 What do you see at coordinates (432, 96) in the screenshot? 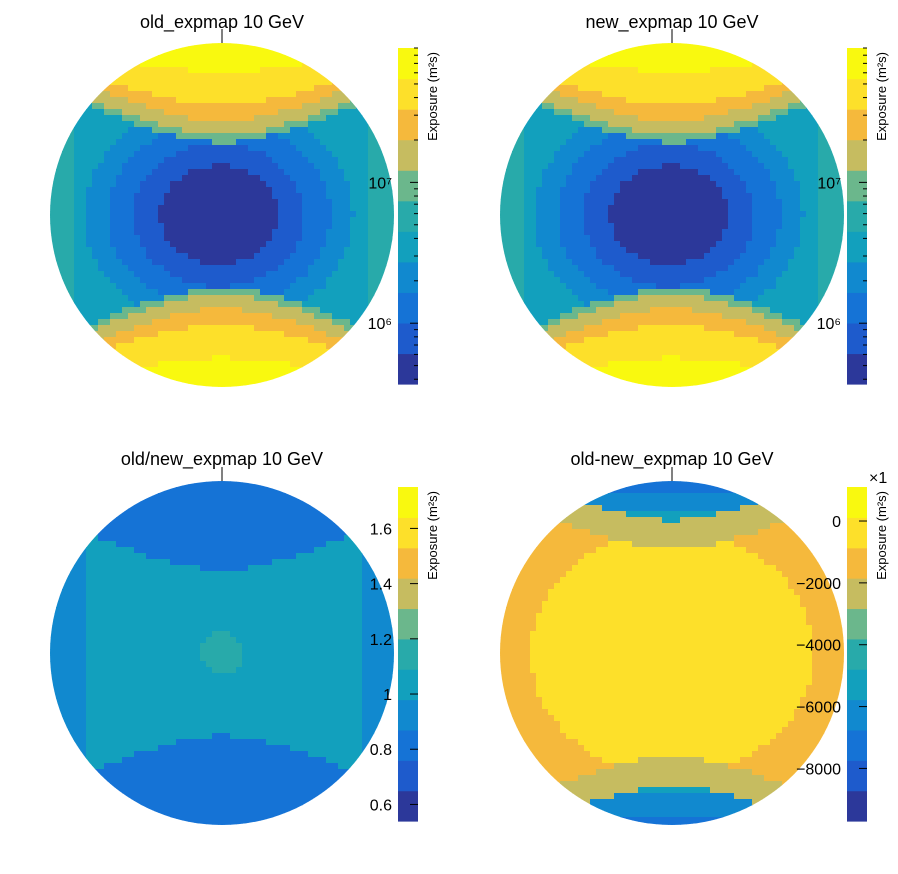
I see `colorbar-axis-label: Exposure (m²s)` at bounding box center [432, 96].